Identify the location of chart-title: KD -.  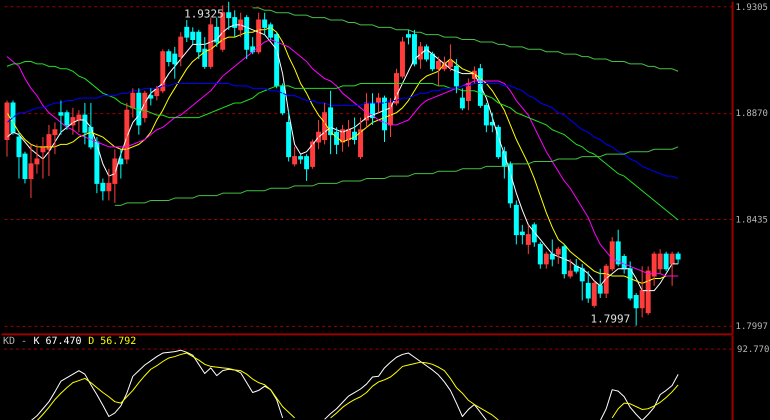
(15, 341).